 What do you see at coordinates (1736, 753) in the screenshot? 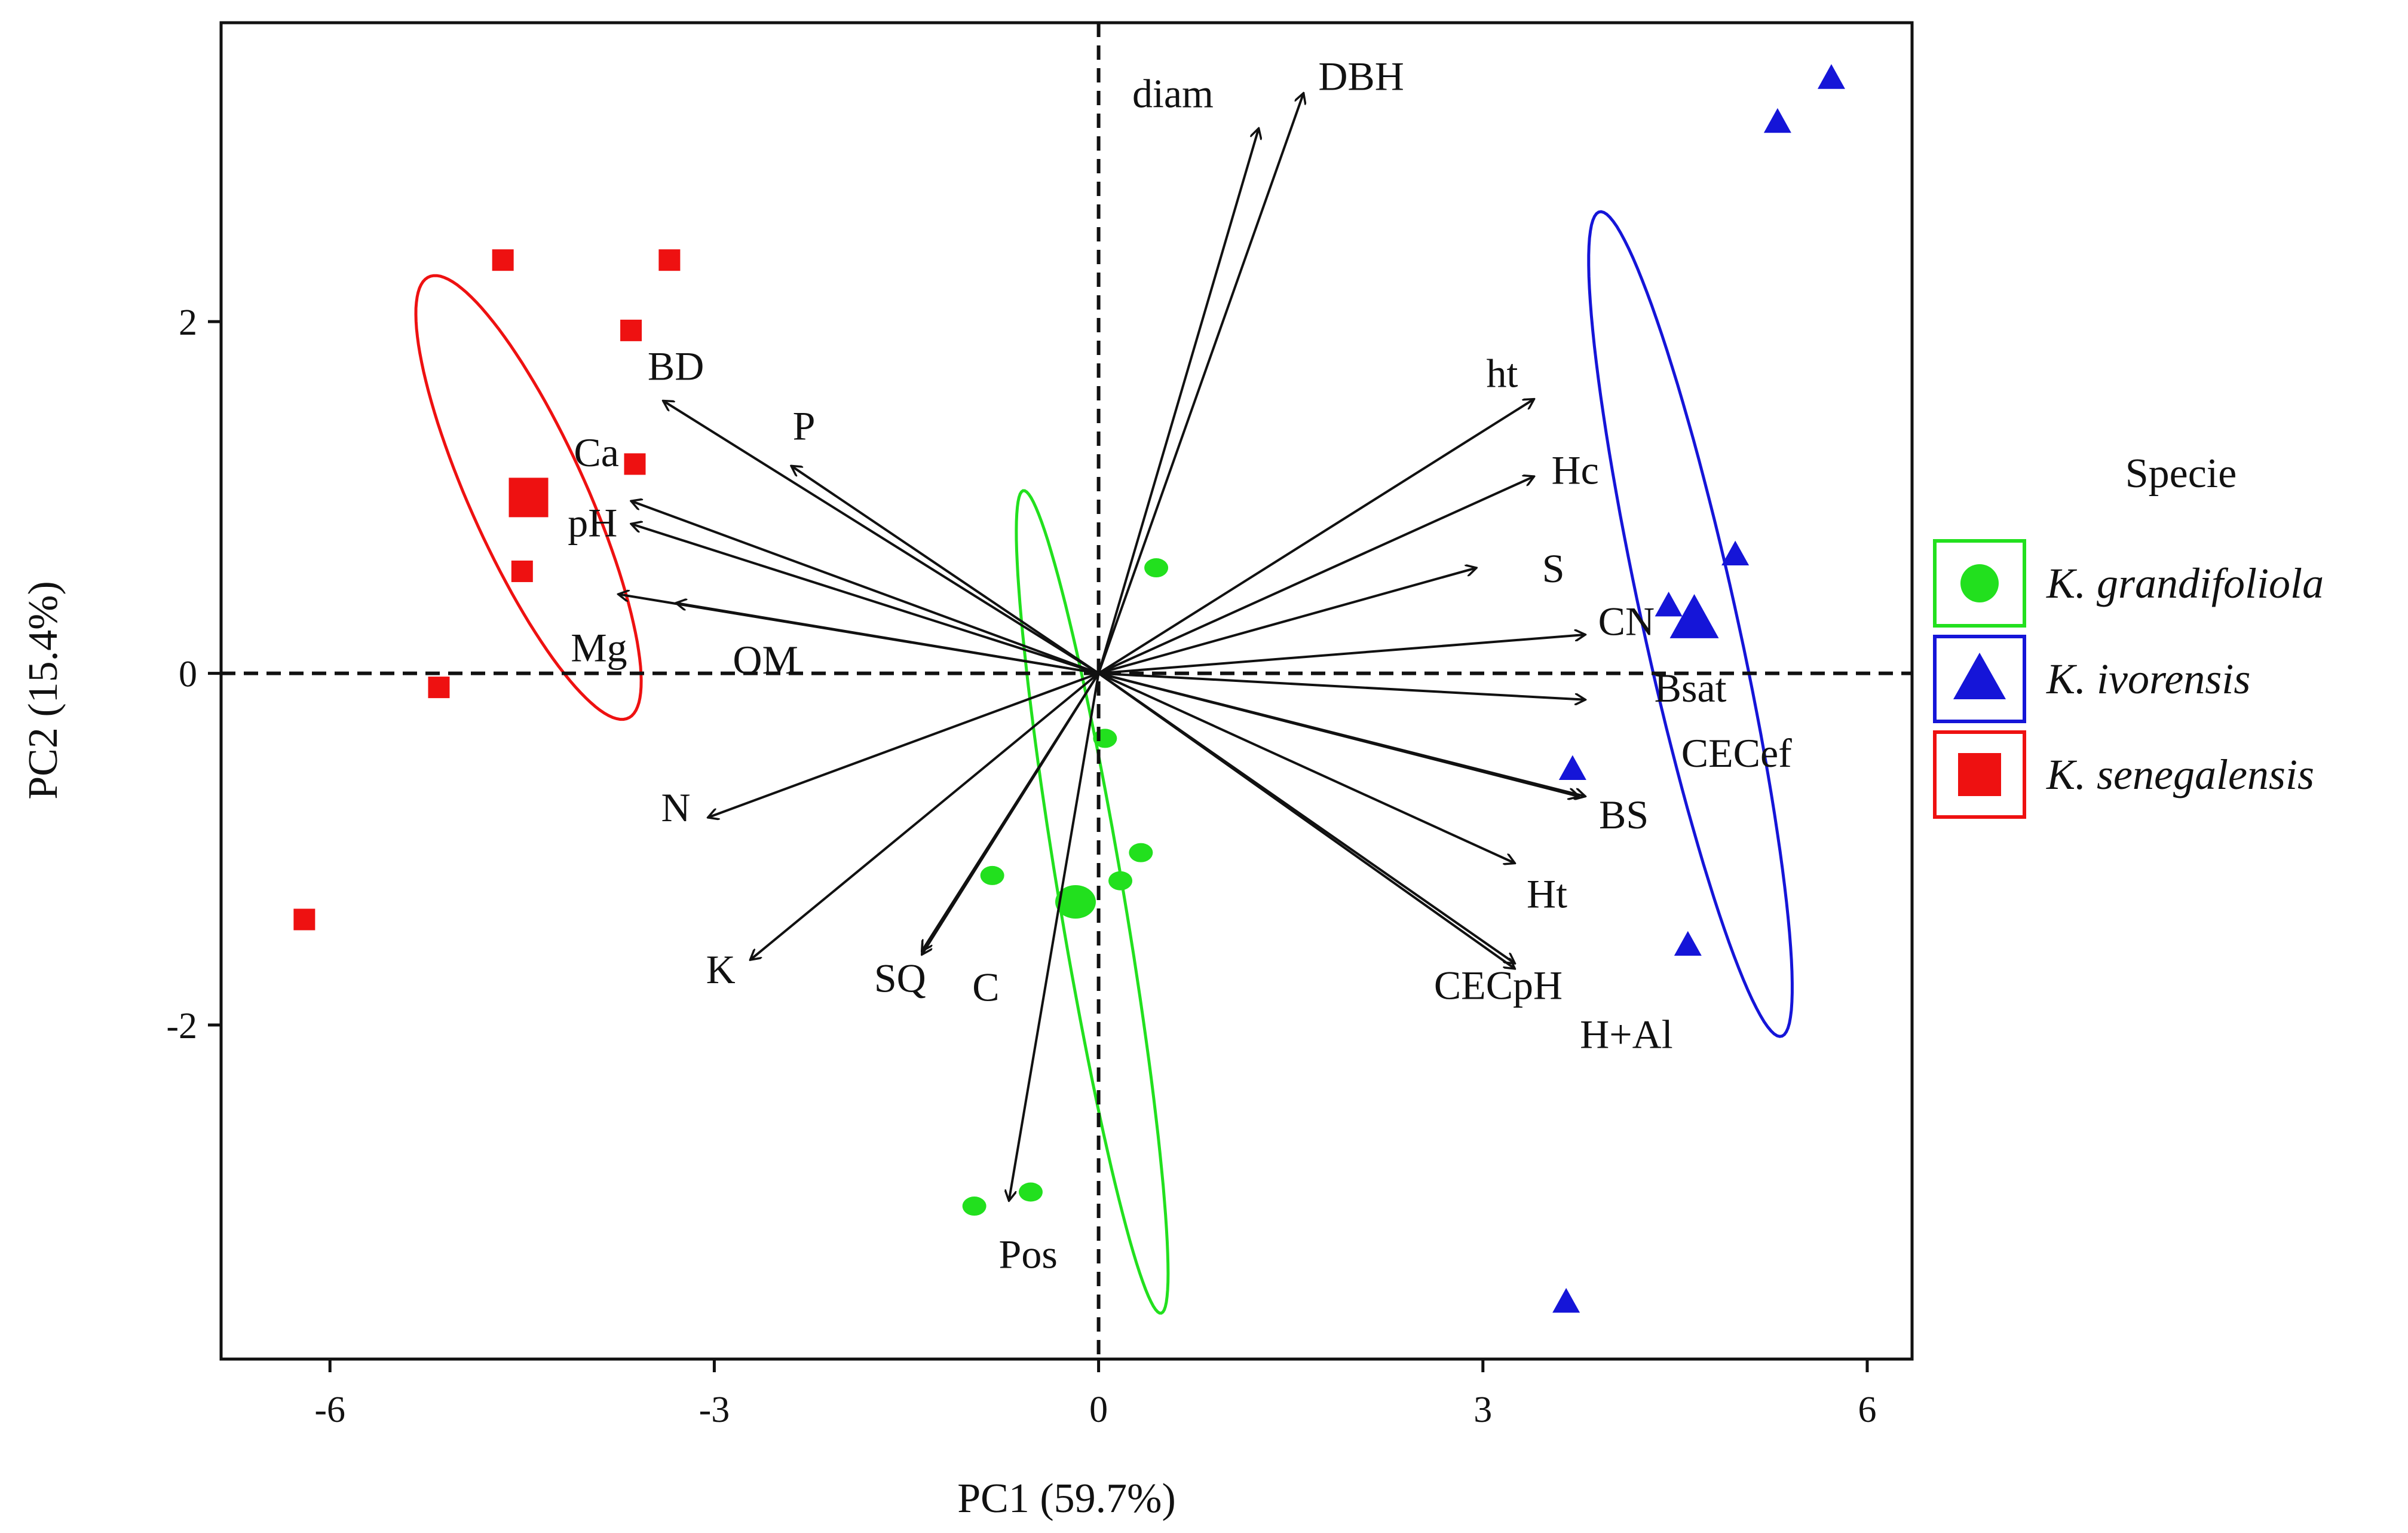
I see `vector-label-cecef: CECef` at bounding box center [1736, 753].